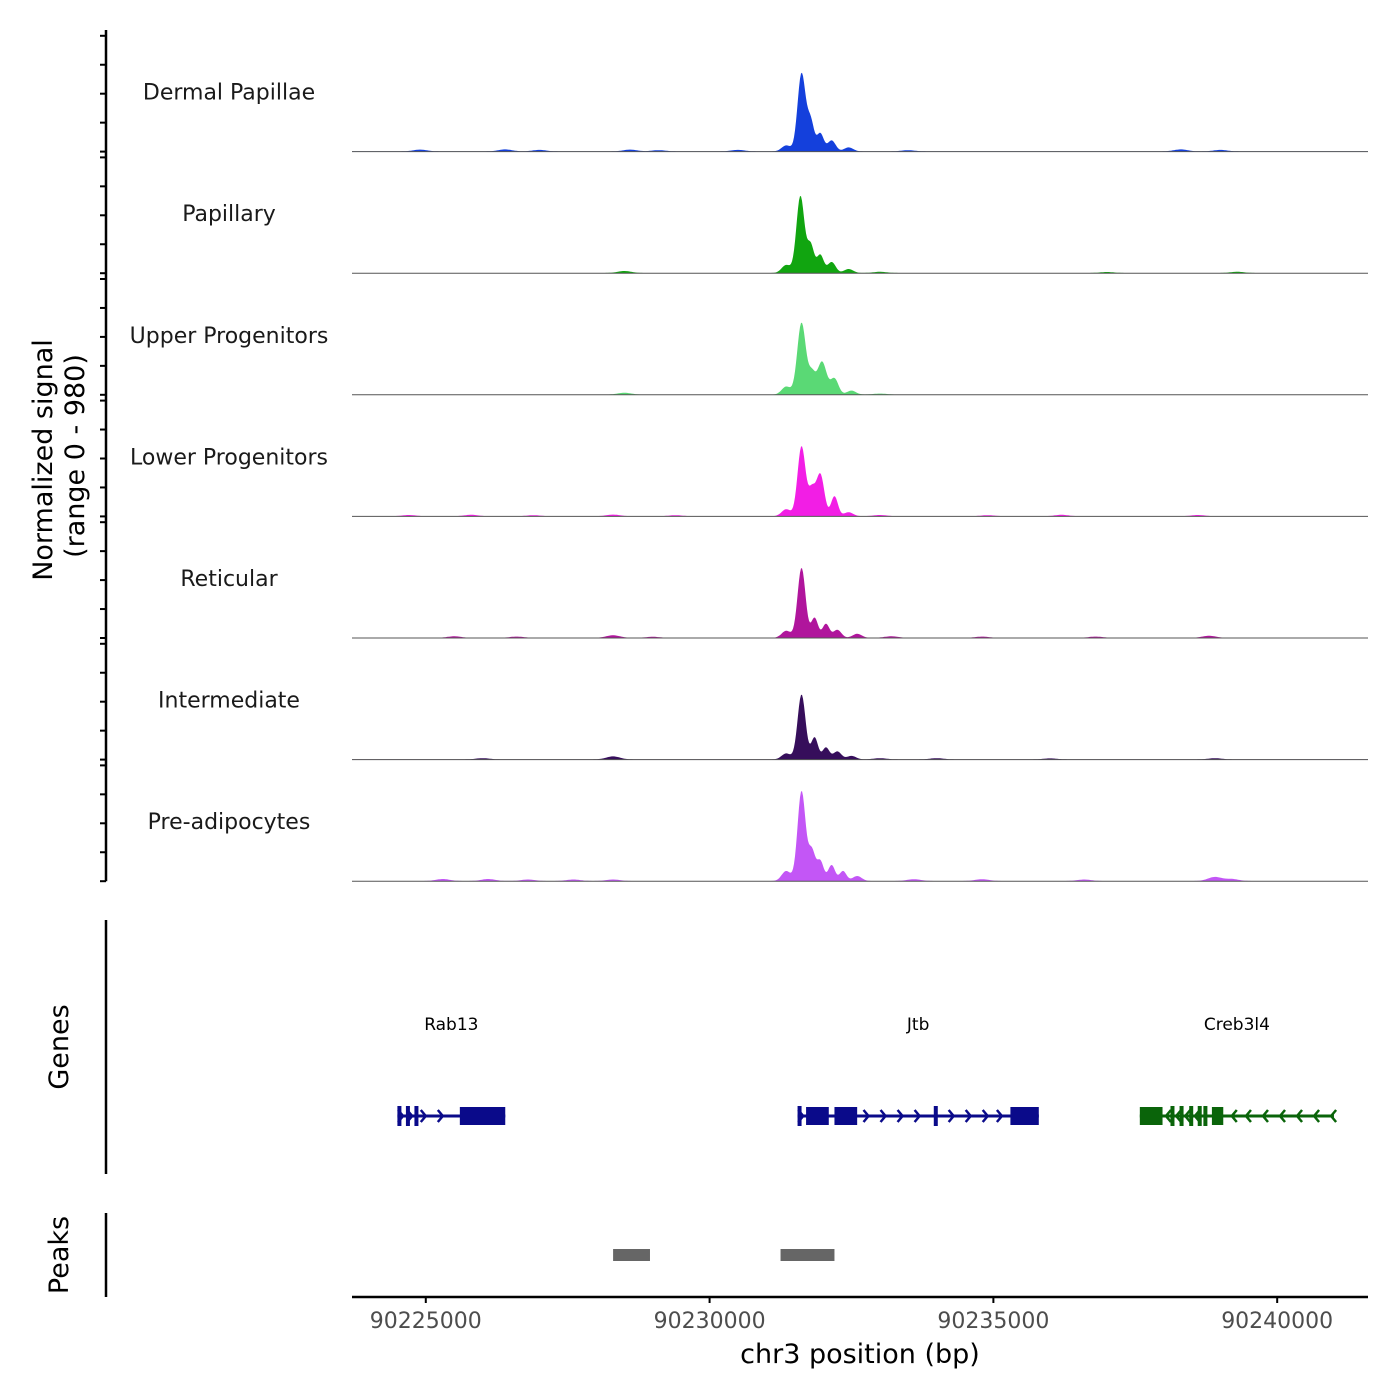 The image size is (1400, 1400). What do you see at coordinates (229, 214) in the screenshot?
I see `track-label: Papillary` at bounding box center [229, 214].